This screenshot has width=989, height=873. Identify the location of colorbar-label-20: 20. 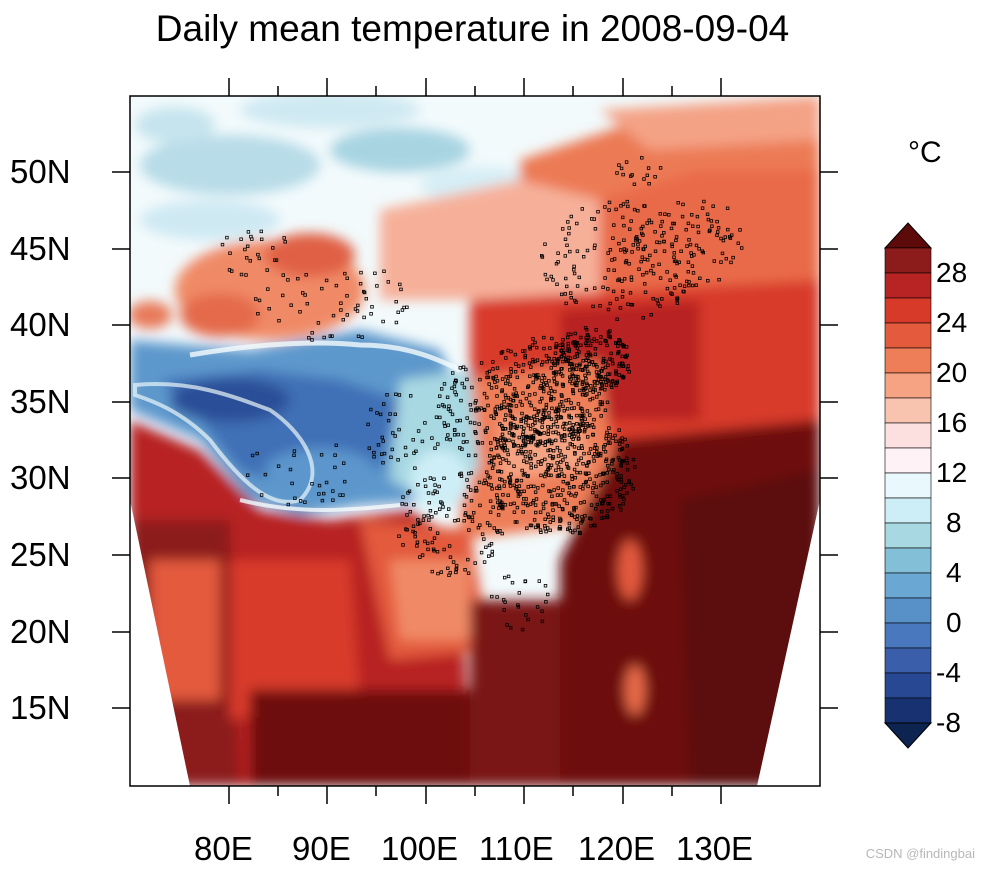
(952, 372).